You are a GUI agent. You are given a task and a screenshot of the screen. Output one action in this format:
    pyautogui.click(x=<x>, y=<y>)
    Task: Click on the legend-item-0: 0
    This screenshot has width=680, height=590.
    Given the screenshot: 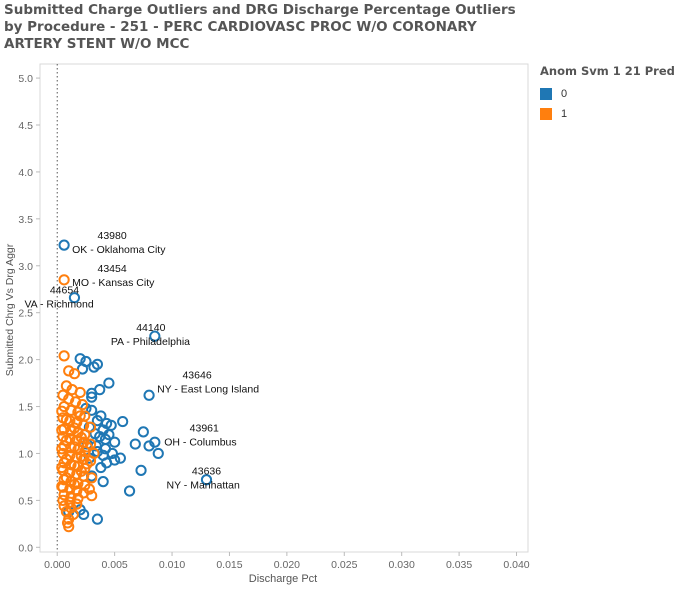 What is the action you would take?
    pyautogui.click(x=610, y=94)
    